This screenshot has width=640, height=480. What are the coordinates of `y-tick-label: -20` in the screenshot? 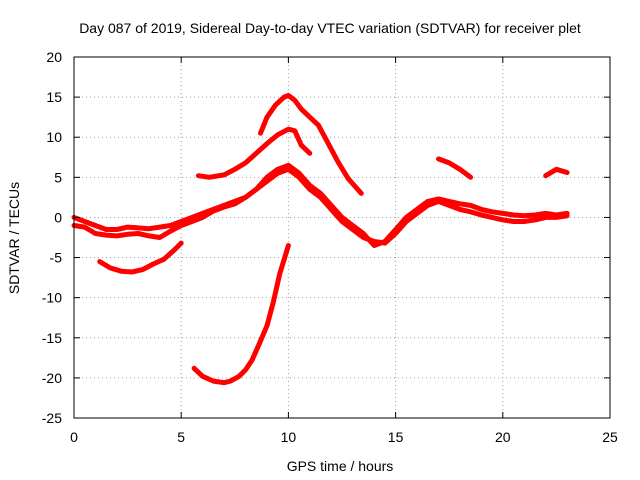 It's located at (52, 378).